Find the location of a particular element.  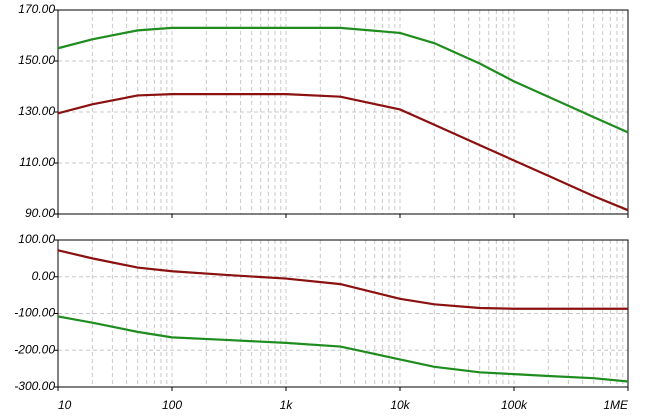

x-tick-label: 10 is located at coordinates (65, 405).